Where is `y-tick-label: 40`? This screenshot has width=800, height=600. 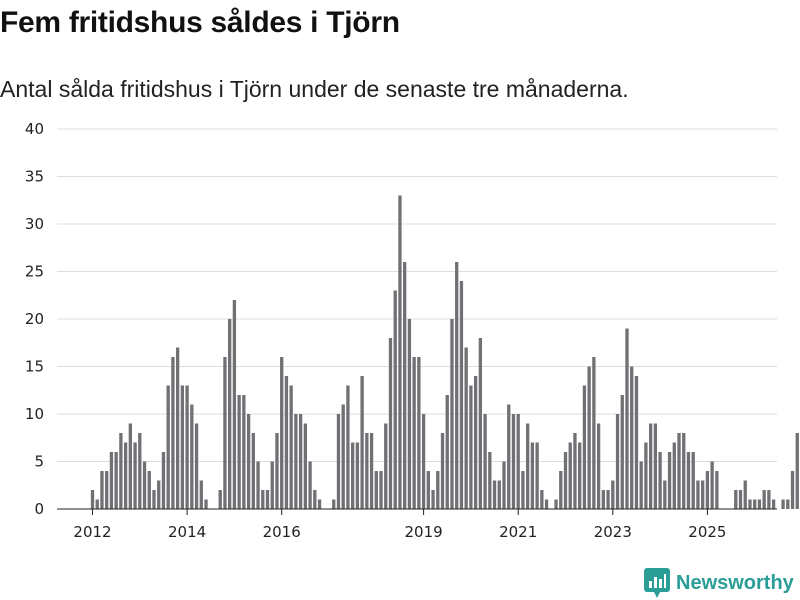
y-tick-label: 40 is located at coordinates (34, 129).